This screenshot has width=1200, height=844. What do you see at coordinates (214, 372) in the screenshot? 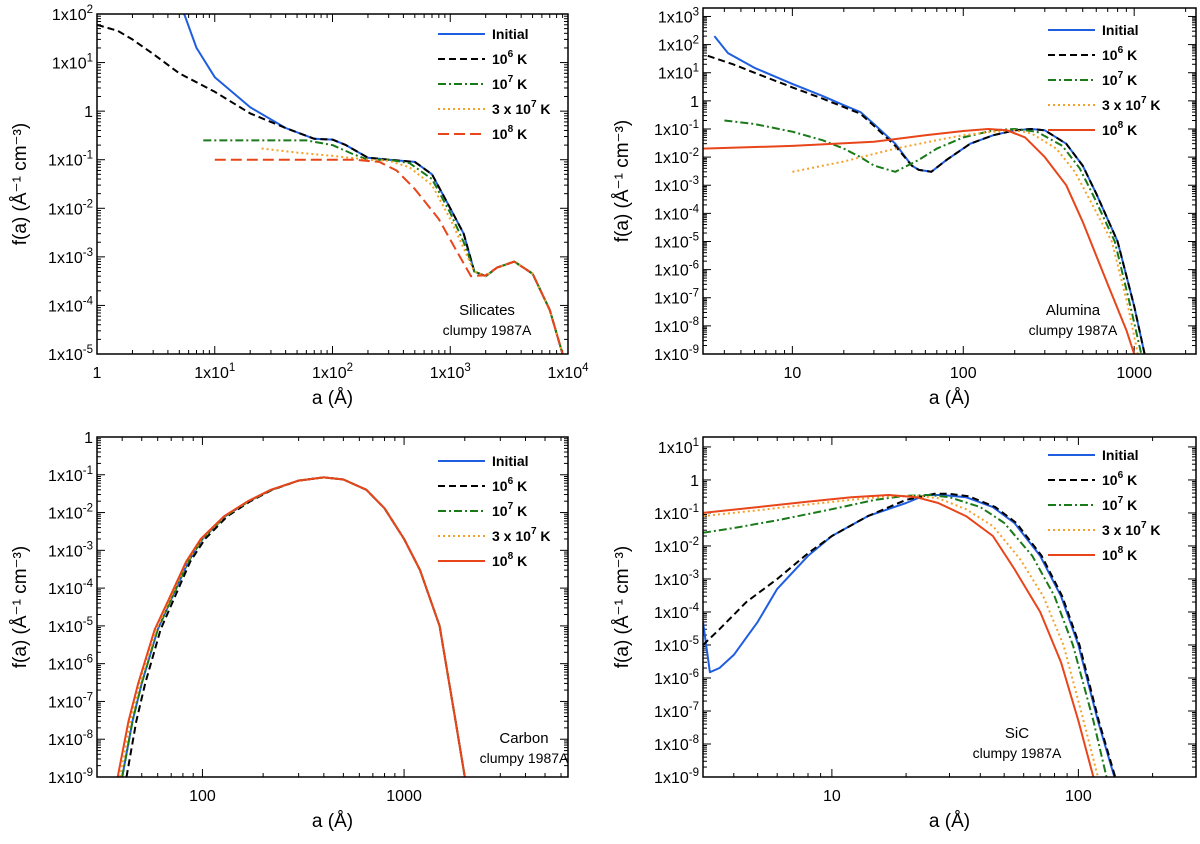
I see `x-tick-label: 1x10¹` at bounding box center [214, 372].